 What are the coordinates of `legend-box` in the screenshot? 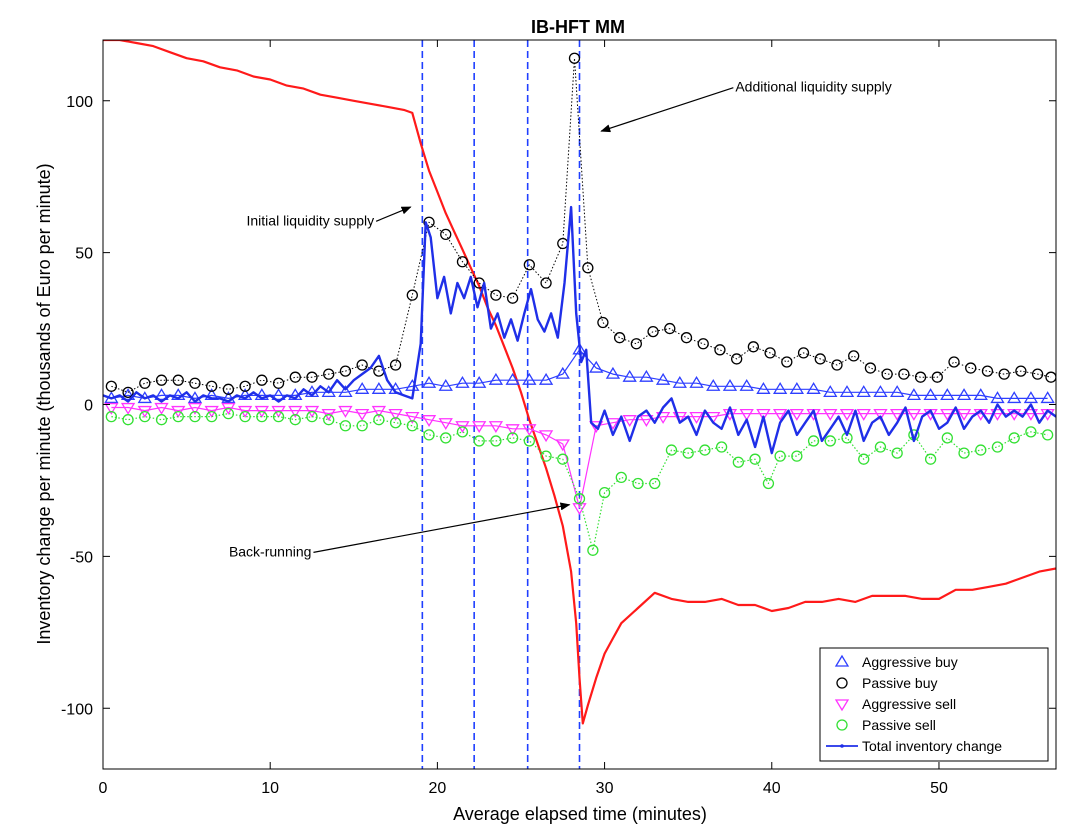 It's located at (934, 704).